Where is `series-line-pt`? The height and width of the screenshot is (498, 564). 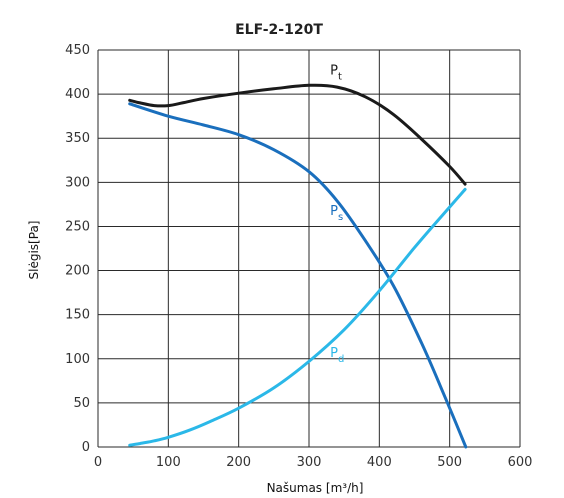 series-line-pt is located at coordinates (297, 134).